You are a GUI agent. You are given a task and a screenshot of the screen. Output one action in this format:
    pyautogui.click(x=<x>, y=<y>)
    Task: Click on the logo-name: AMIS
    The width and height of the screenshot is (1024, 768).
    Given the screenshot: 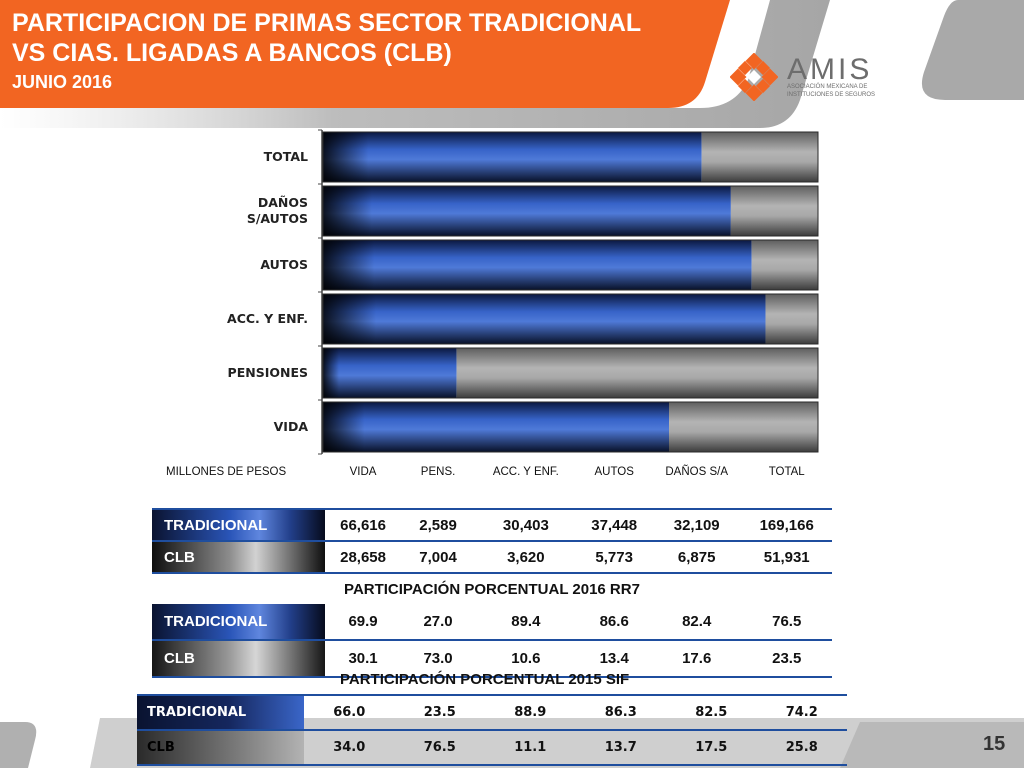 What is the action you would take?
    pyautogui.click(x=830, y=69)
    